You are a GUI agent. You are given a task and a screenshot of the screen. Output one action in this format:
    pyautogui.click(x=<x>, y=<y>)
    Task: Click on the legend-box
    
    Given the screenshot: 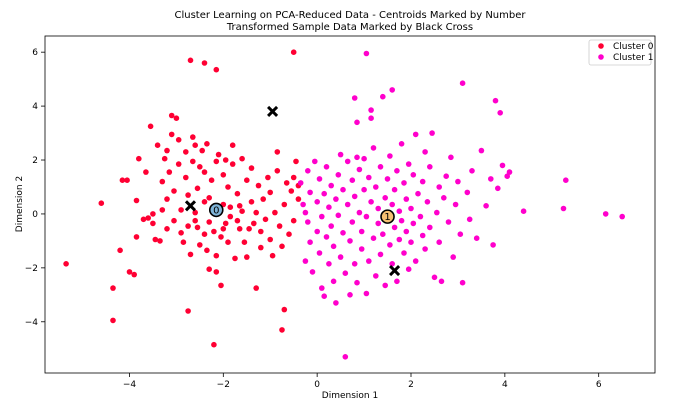 What is the action you would take?
    pyautogui.click(x=620, y=52)
    